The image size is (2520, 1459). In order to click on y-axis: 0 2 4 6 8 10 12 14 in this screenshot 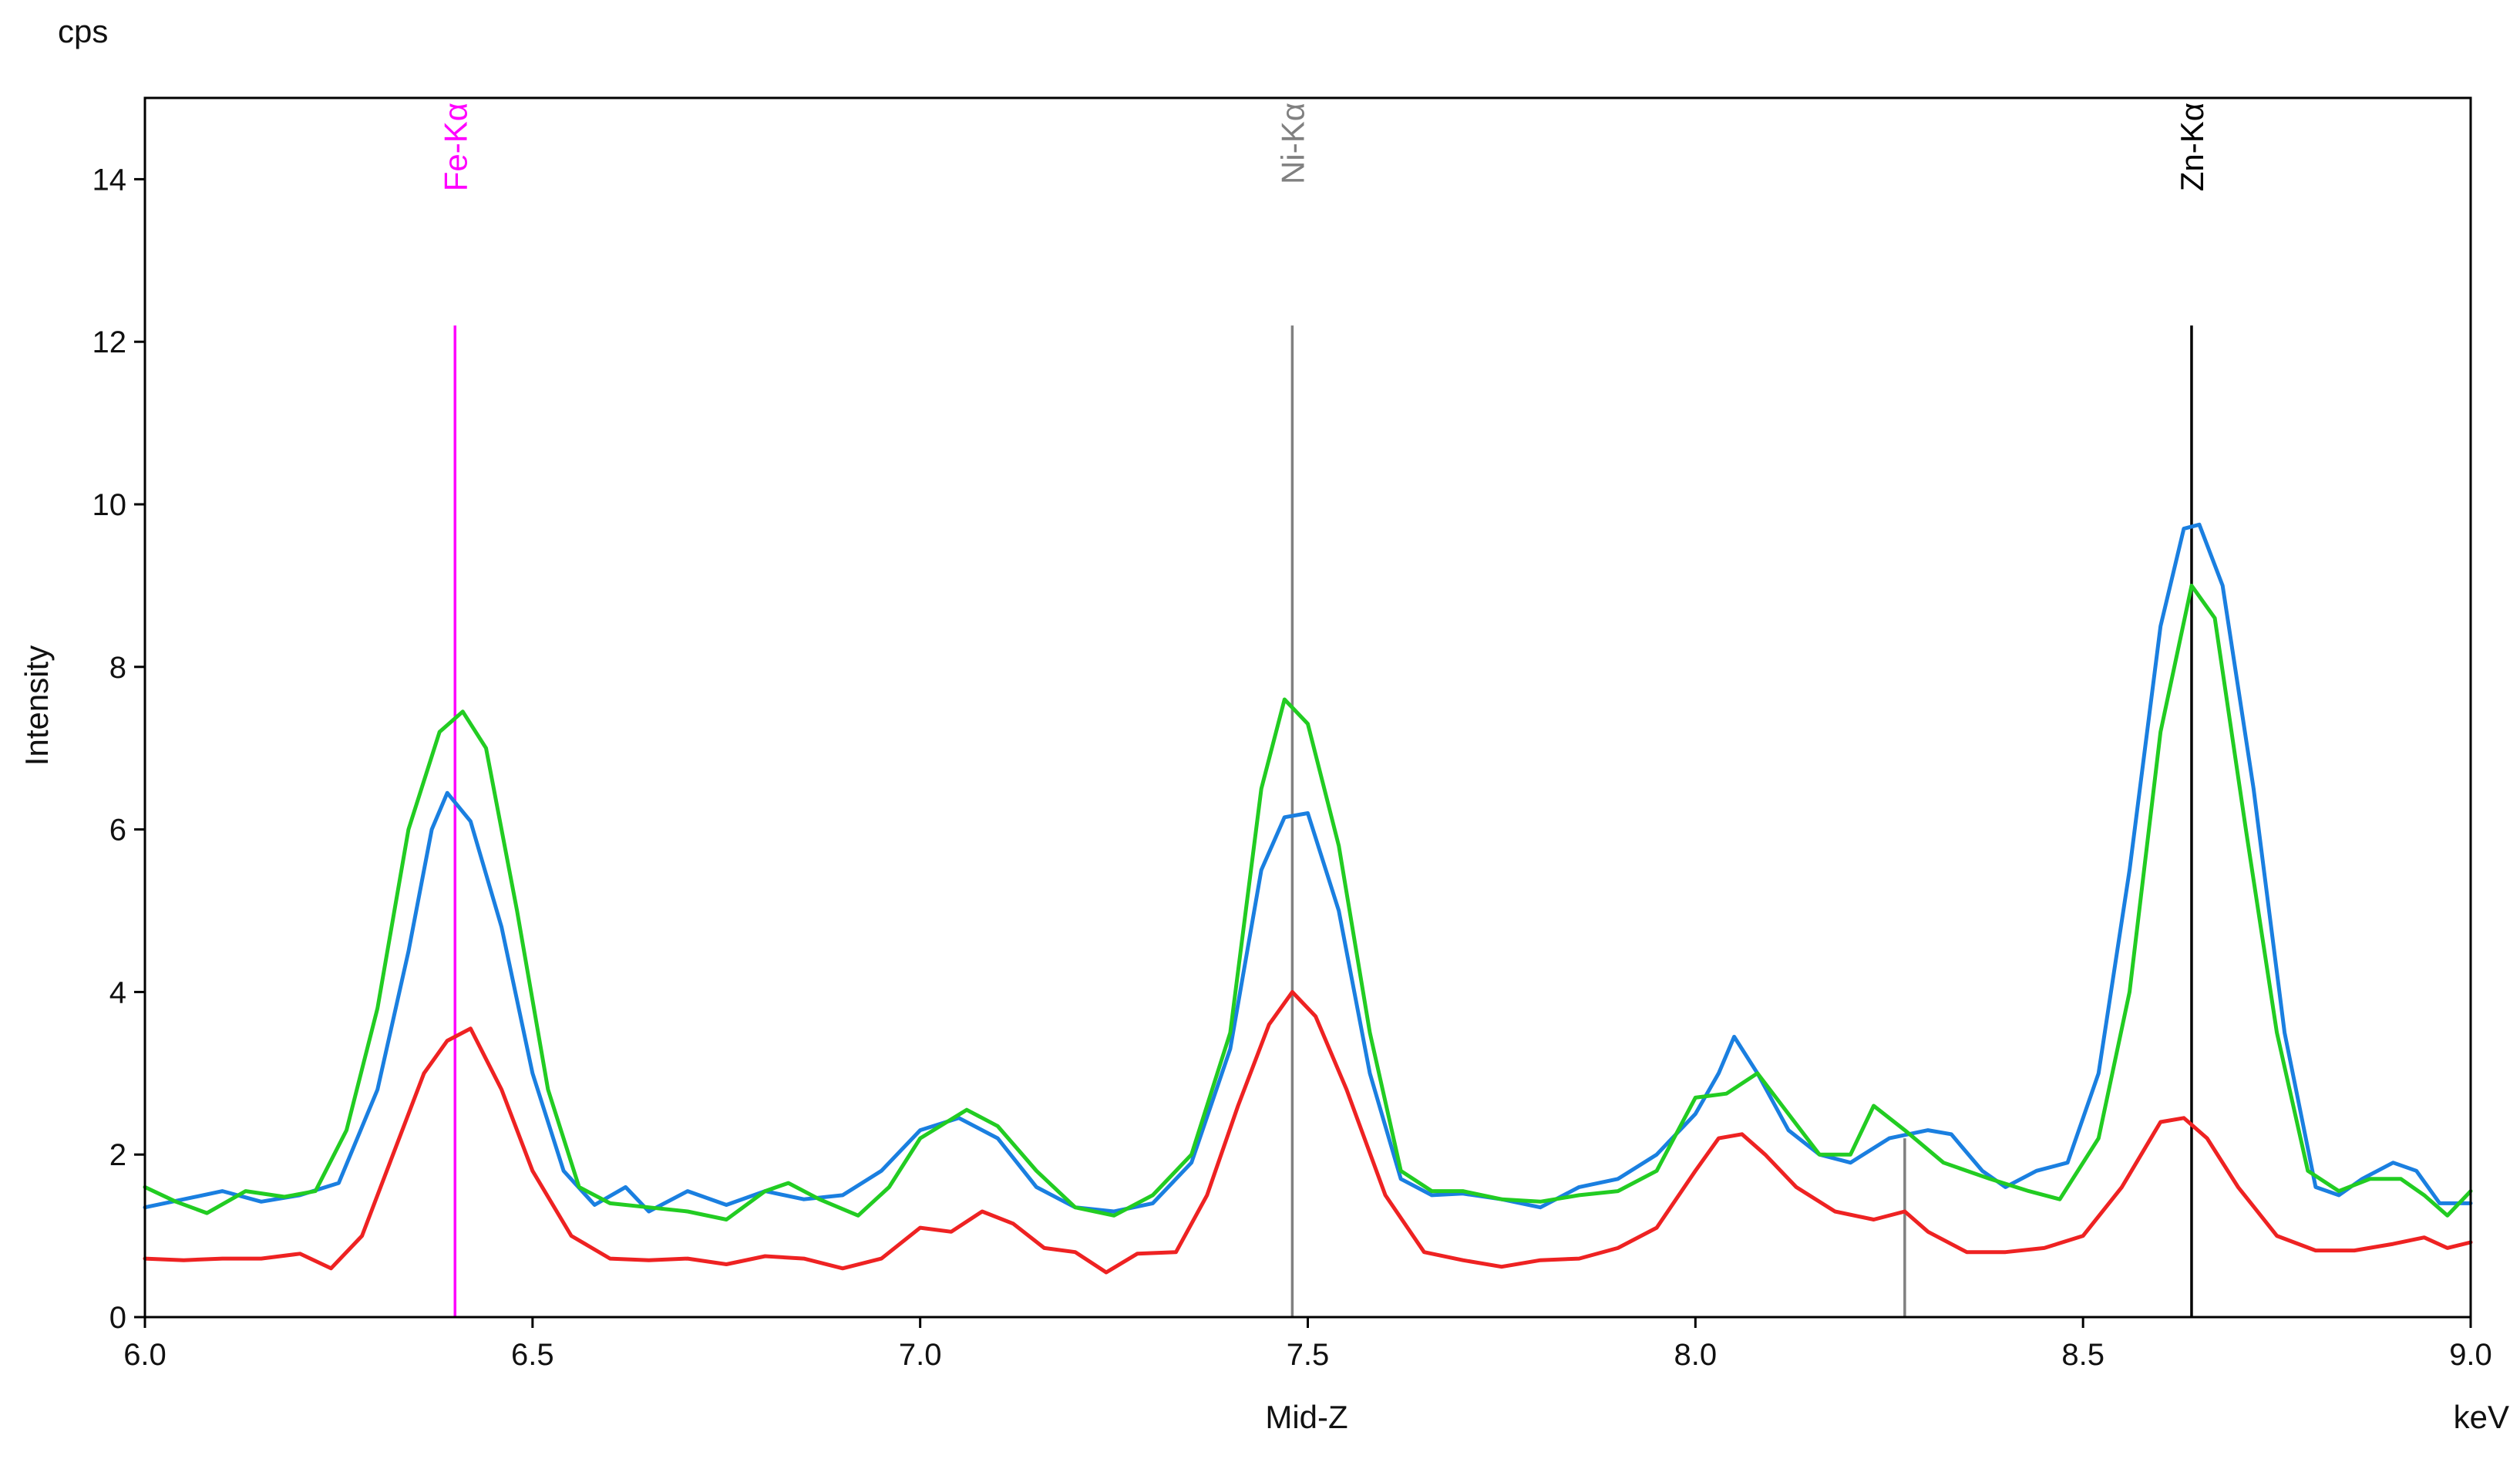, I will do `click(119, 749)`.